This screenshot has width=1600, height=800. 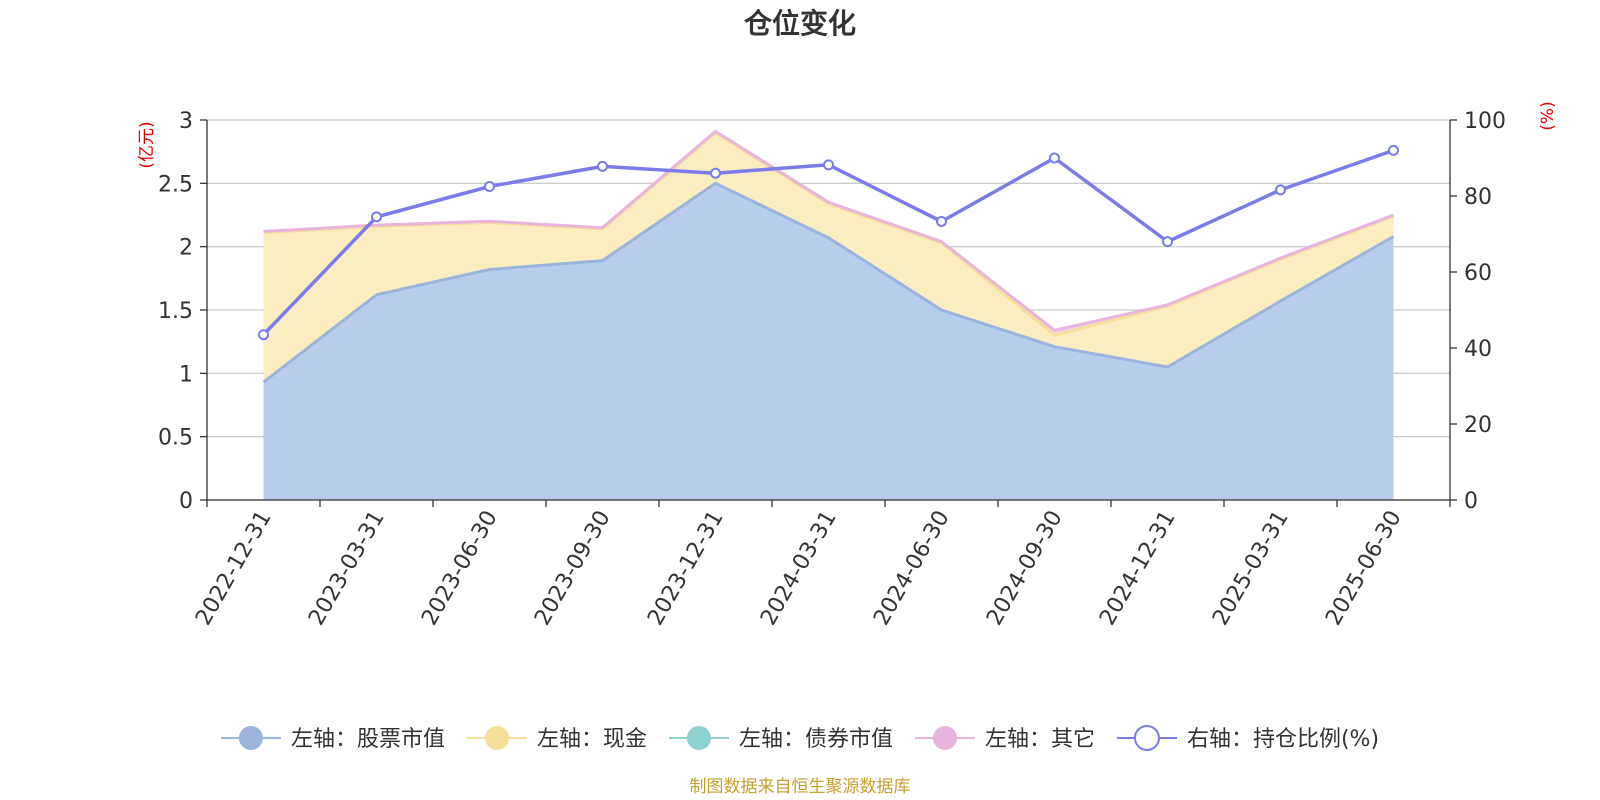 I want to click on left-tick-label: 0, so click(x=186, y=501).